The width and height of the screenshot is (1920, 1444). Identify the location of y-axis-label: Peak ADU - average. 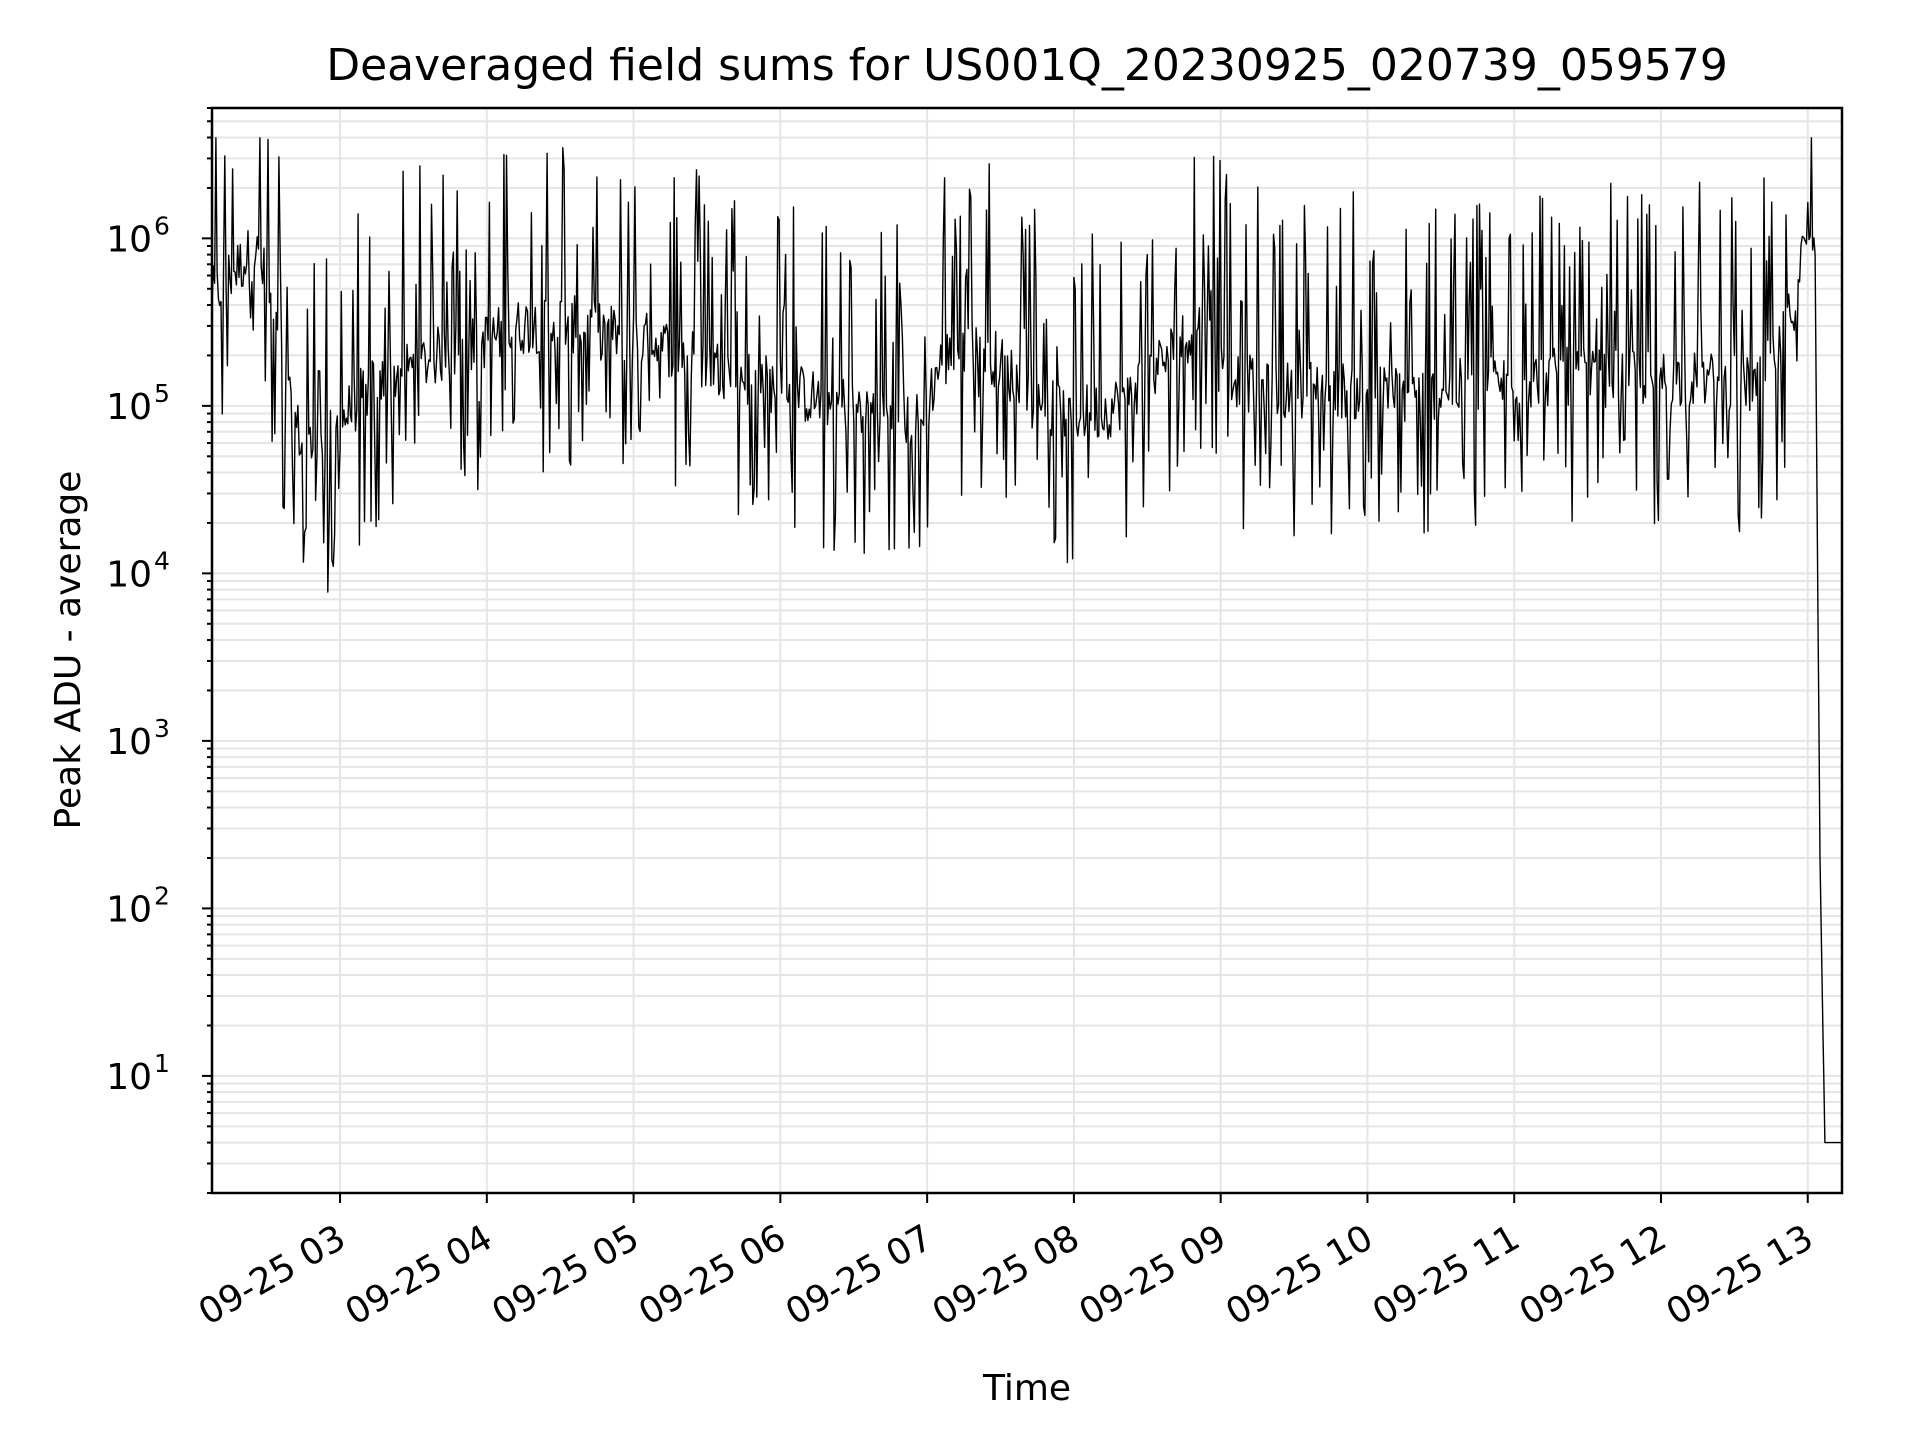
(68, 650).